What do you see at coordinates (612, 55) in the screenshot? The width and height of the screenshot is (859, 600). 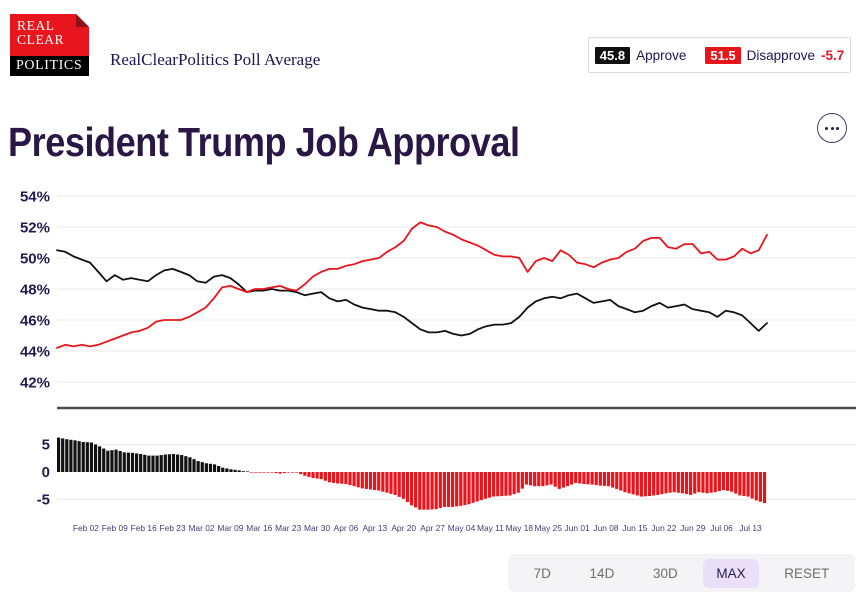 I see `approve-value-badge: 45.8` at bounding box center [612, 55].